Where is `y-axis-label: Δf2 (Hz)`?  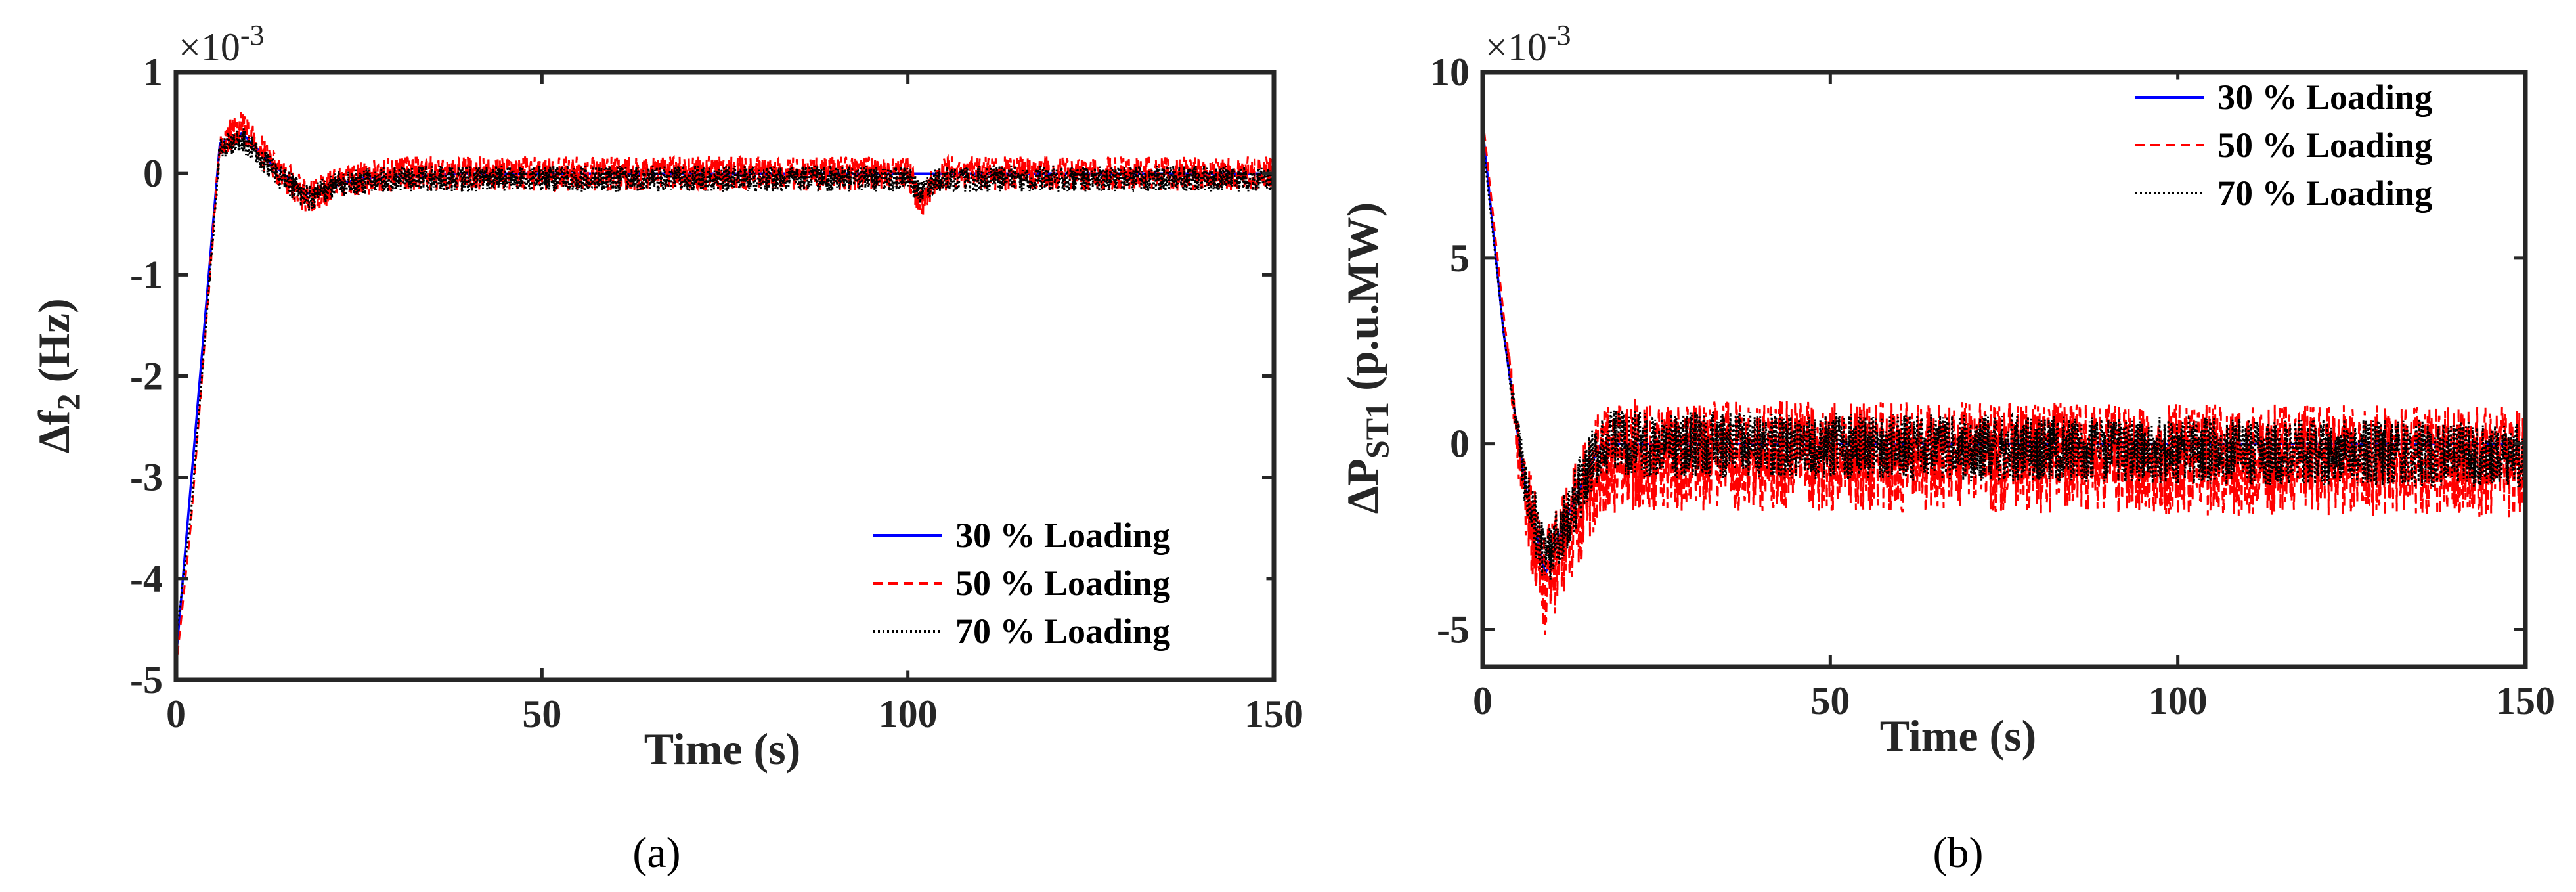
y-axis-label: Δf2 (Hz) is located at coordinates (58, 375).